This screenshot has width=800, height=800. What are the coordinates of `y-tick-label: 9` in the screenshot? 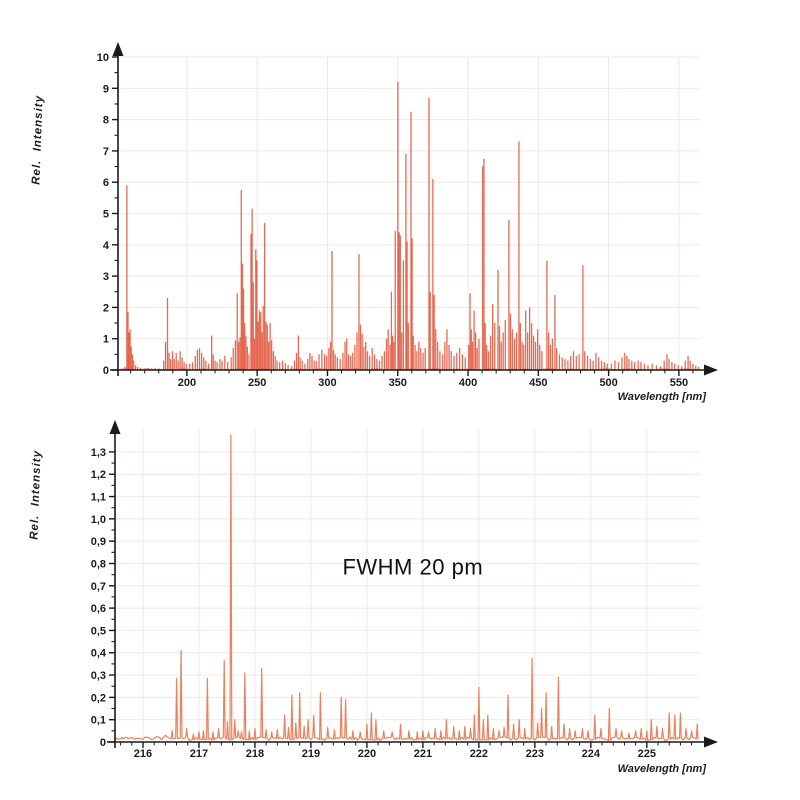 It's located at (106, 89).